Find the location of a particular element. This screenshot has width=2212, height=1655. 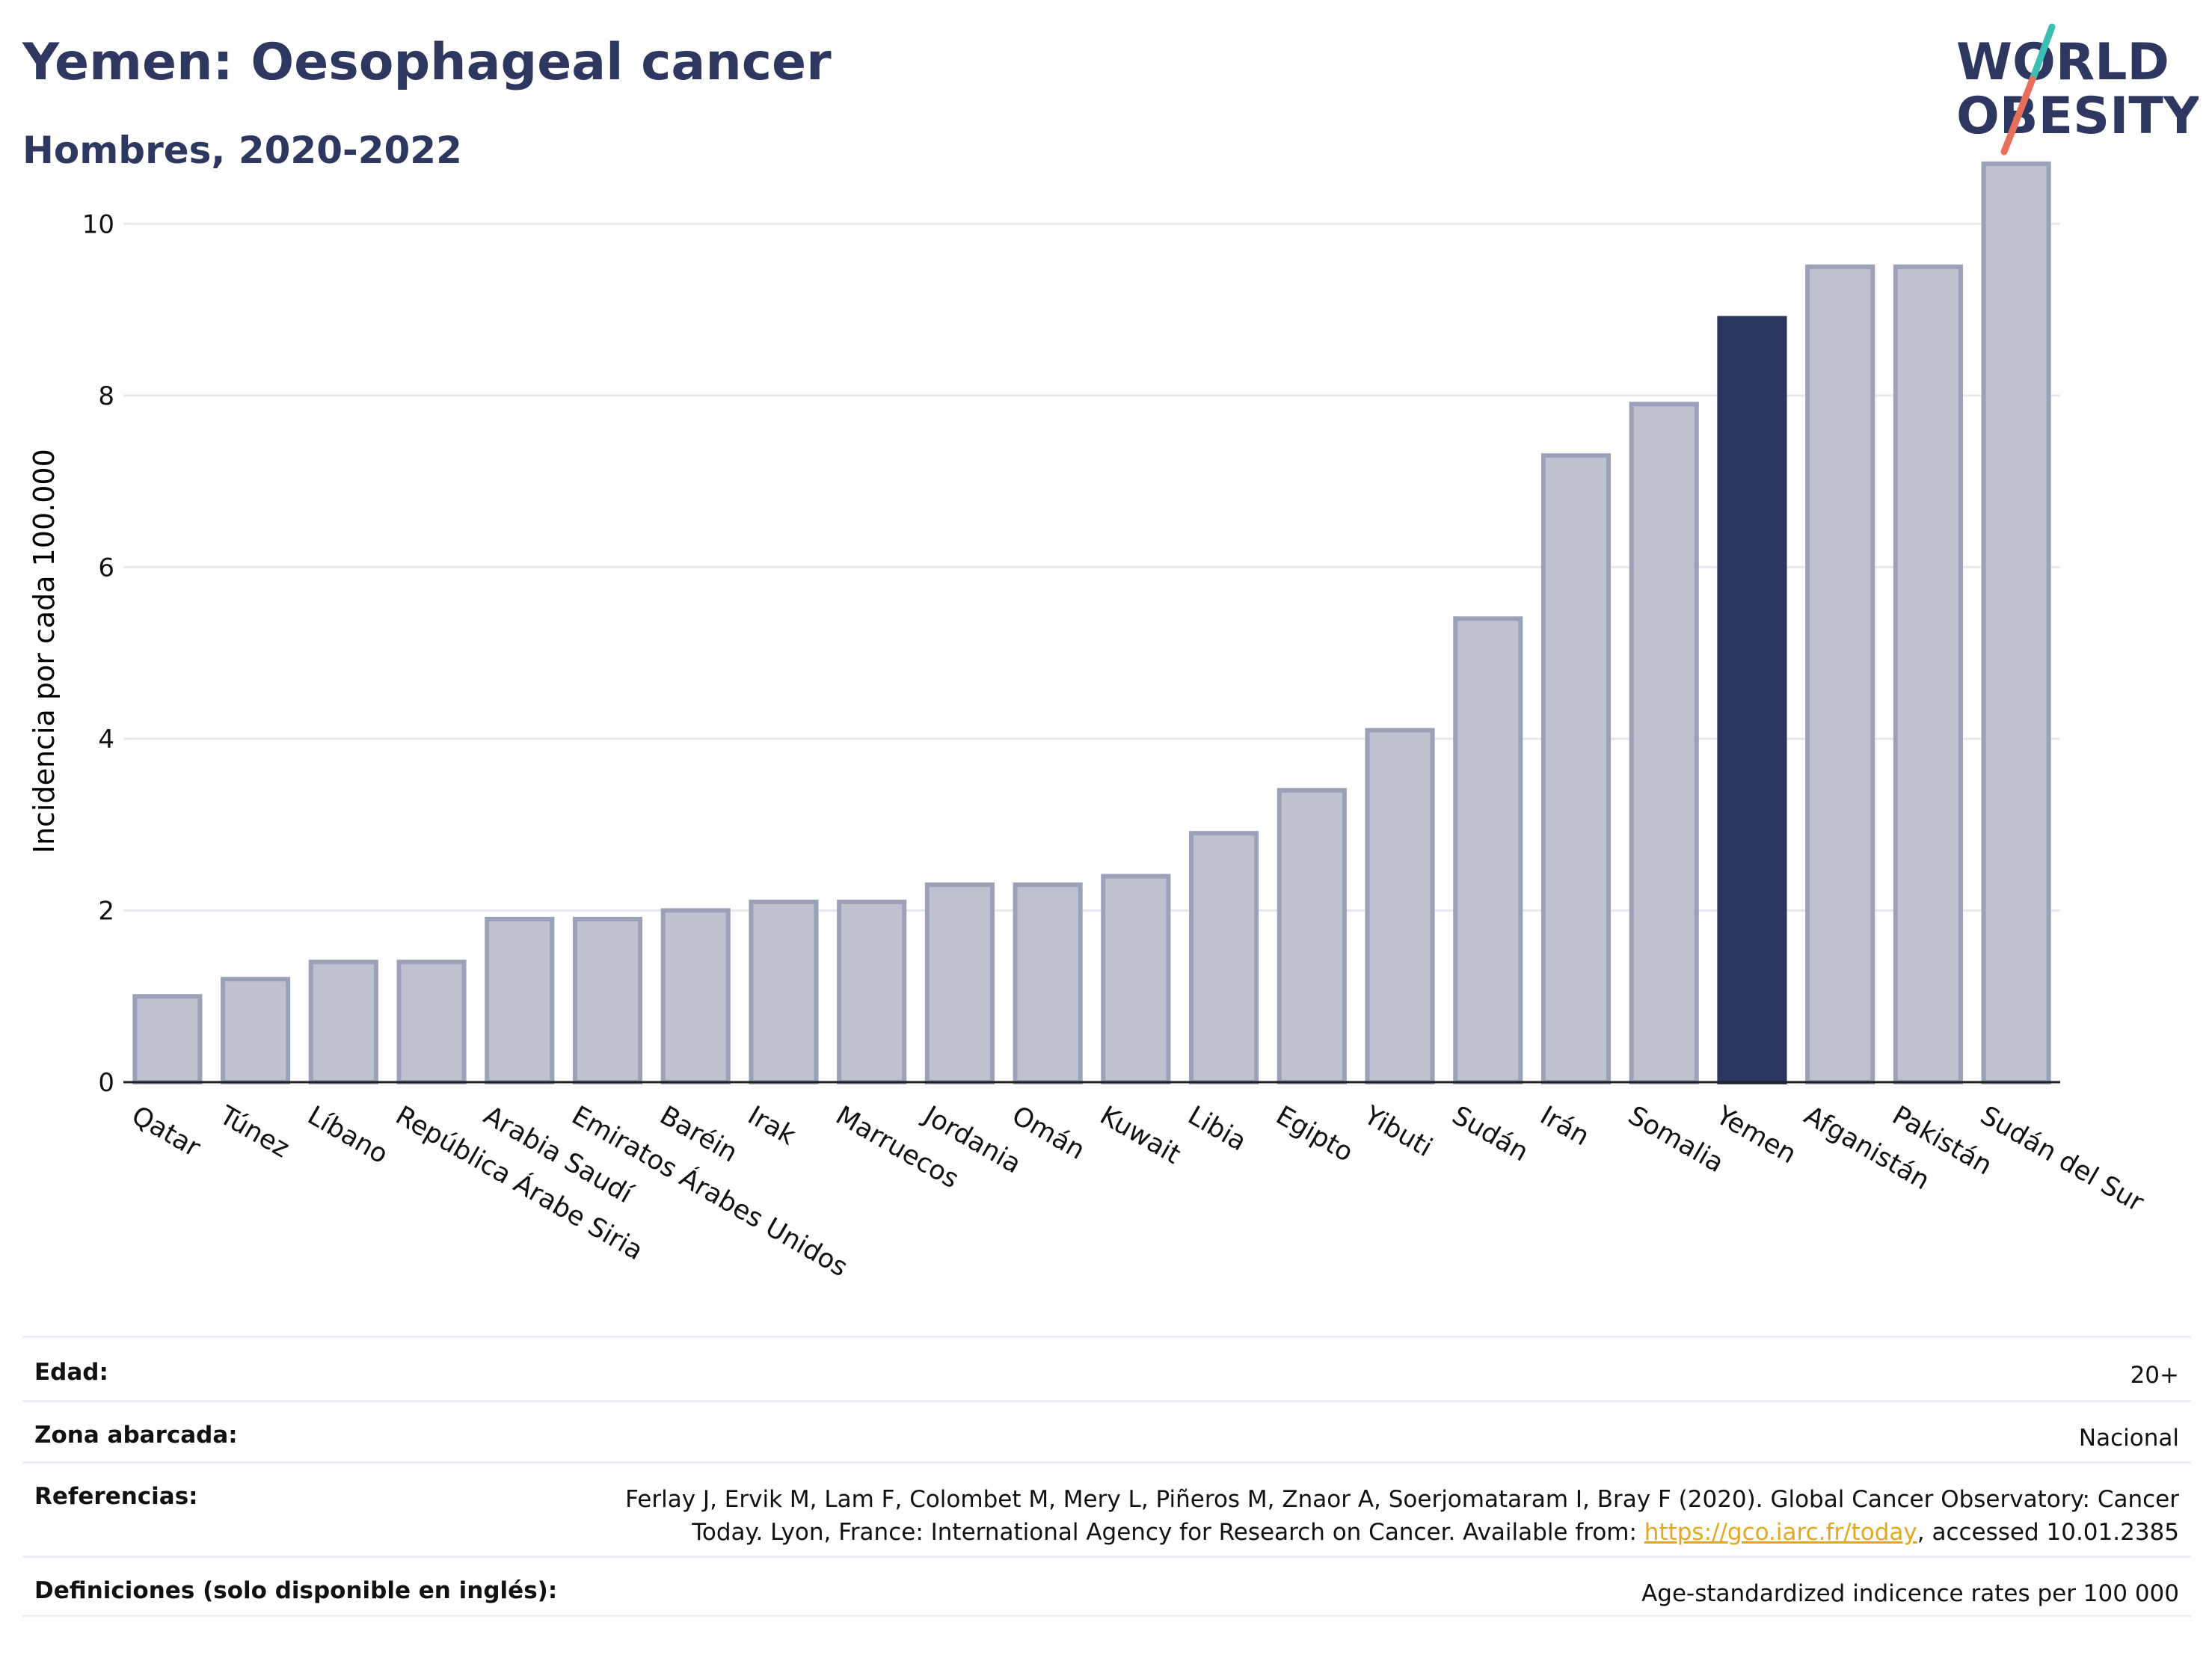

x-tick-label: Irak is located at coordinates (772, 1126).